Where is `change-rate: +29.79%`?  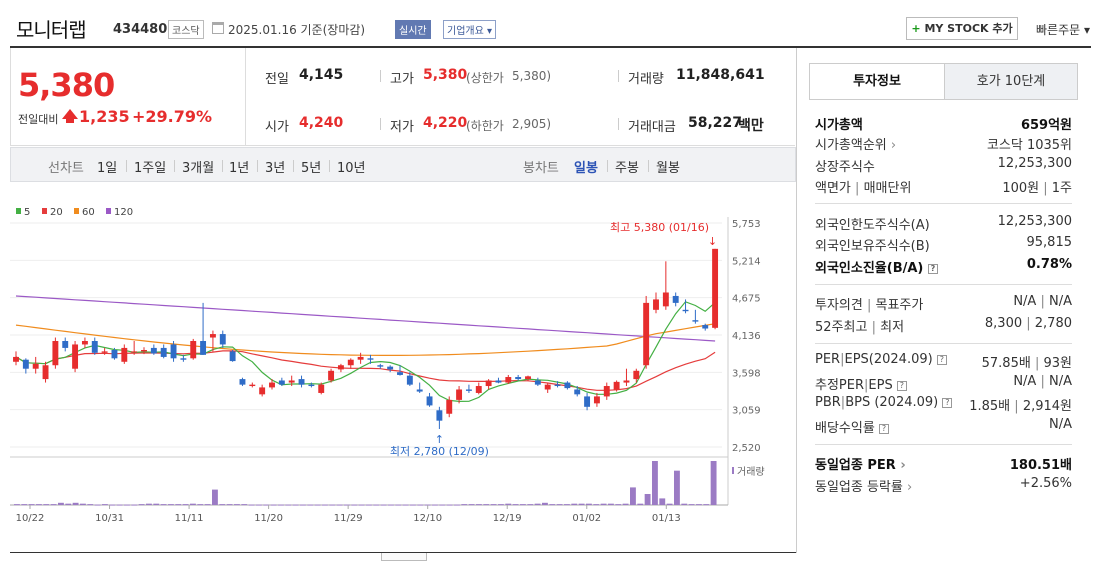
change-rate: +29.79% is located at coordinates (172, 116).